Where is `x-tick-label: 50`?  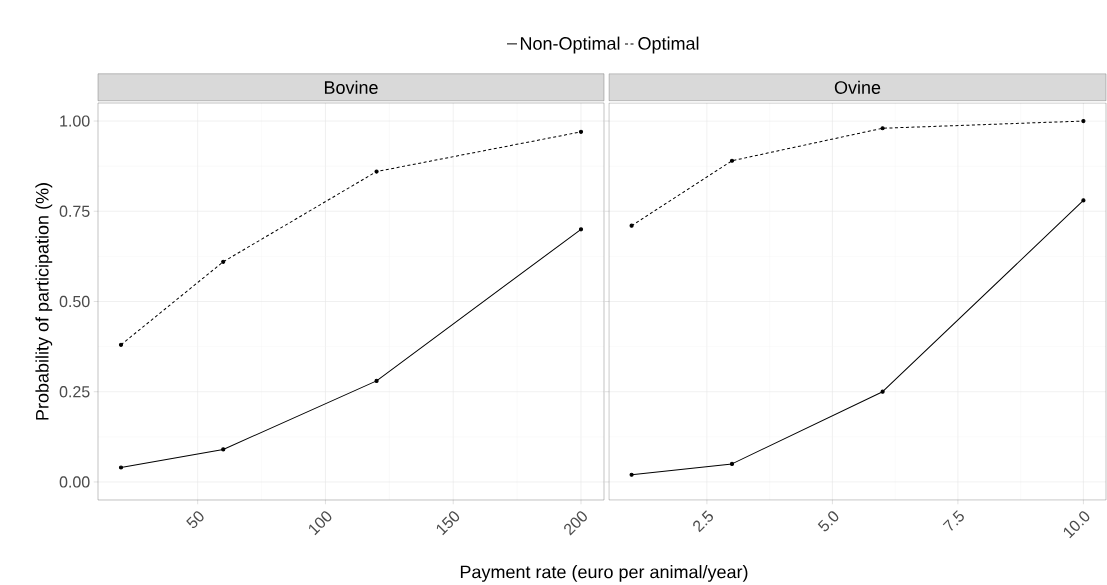
x-tick-label: 50 is located at coordinates (195, 520).